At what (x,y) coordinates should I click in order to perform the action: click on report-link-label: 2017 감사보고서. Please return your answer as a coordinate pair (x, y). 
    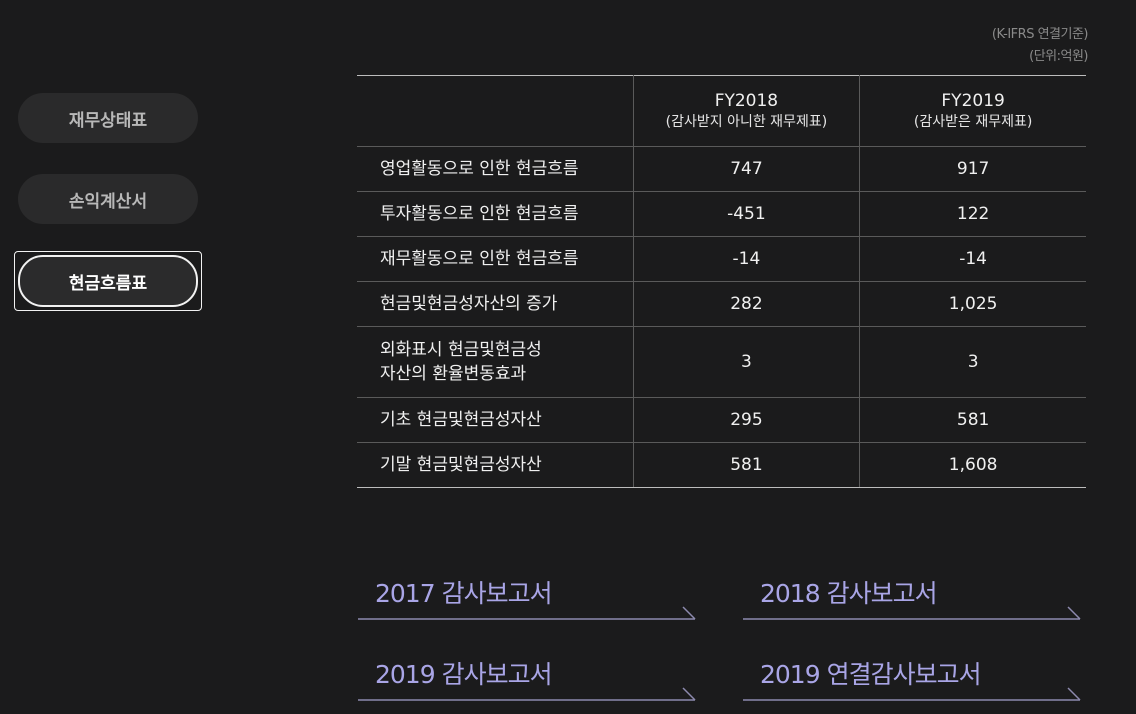
    Looking at the image, I should click on (464, 593).